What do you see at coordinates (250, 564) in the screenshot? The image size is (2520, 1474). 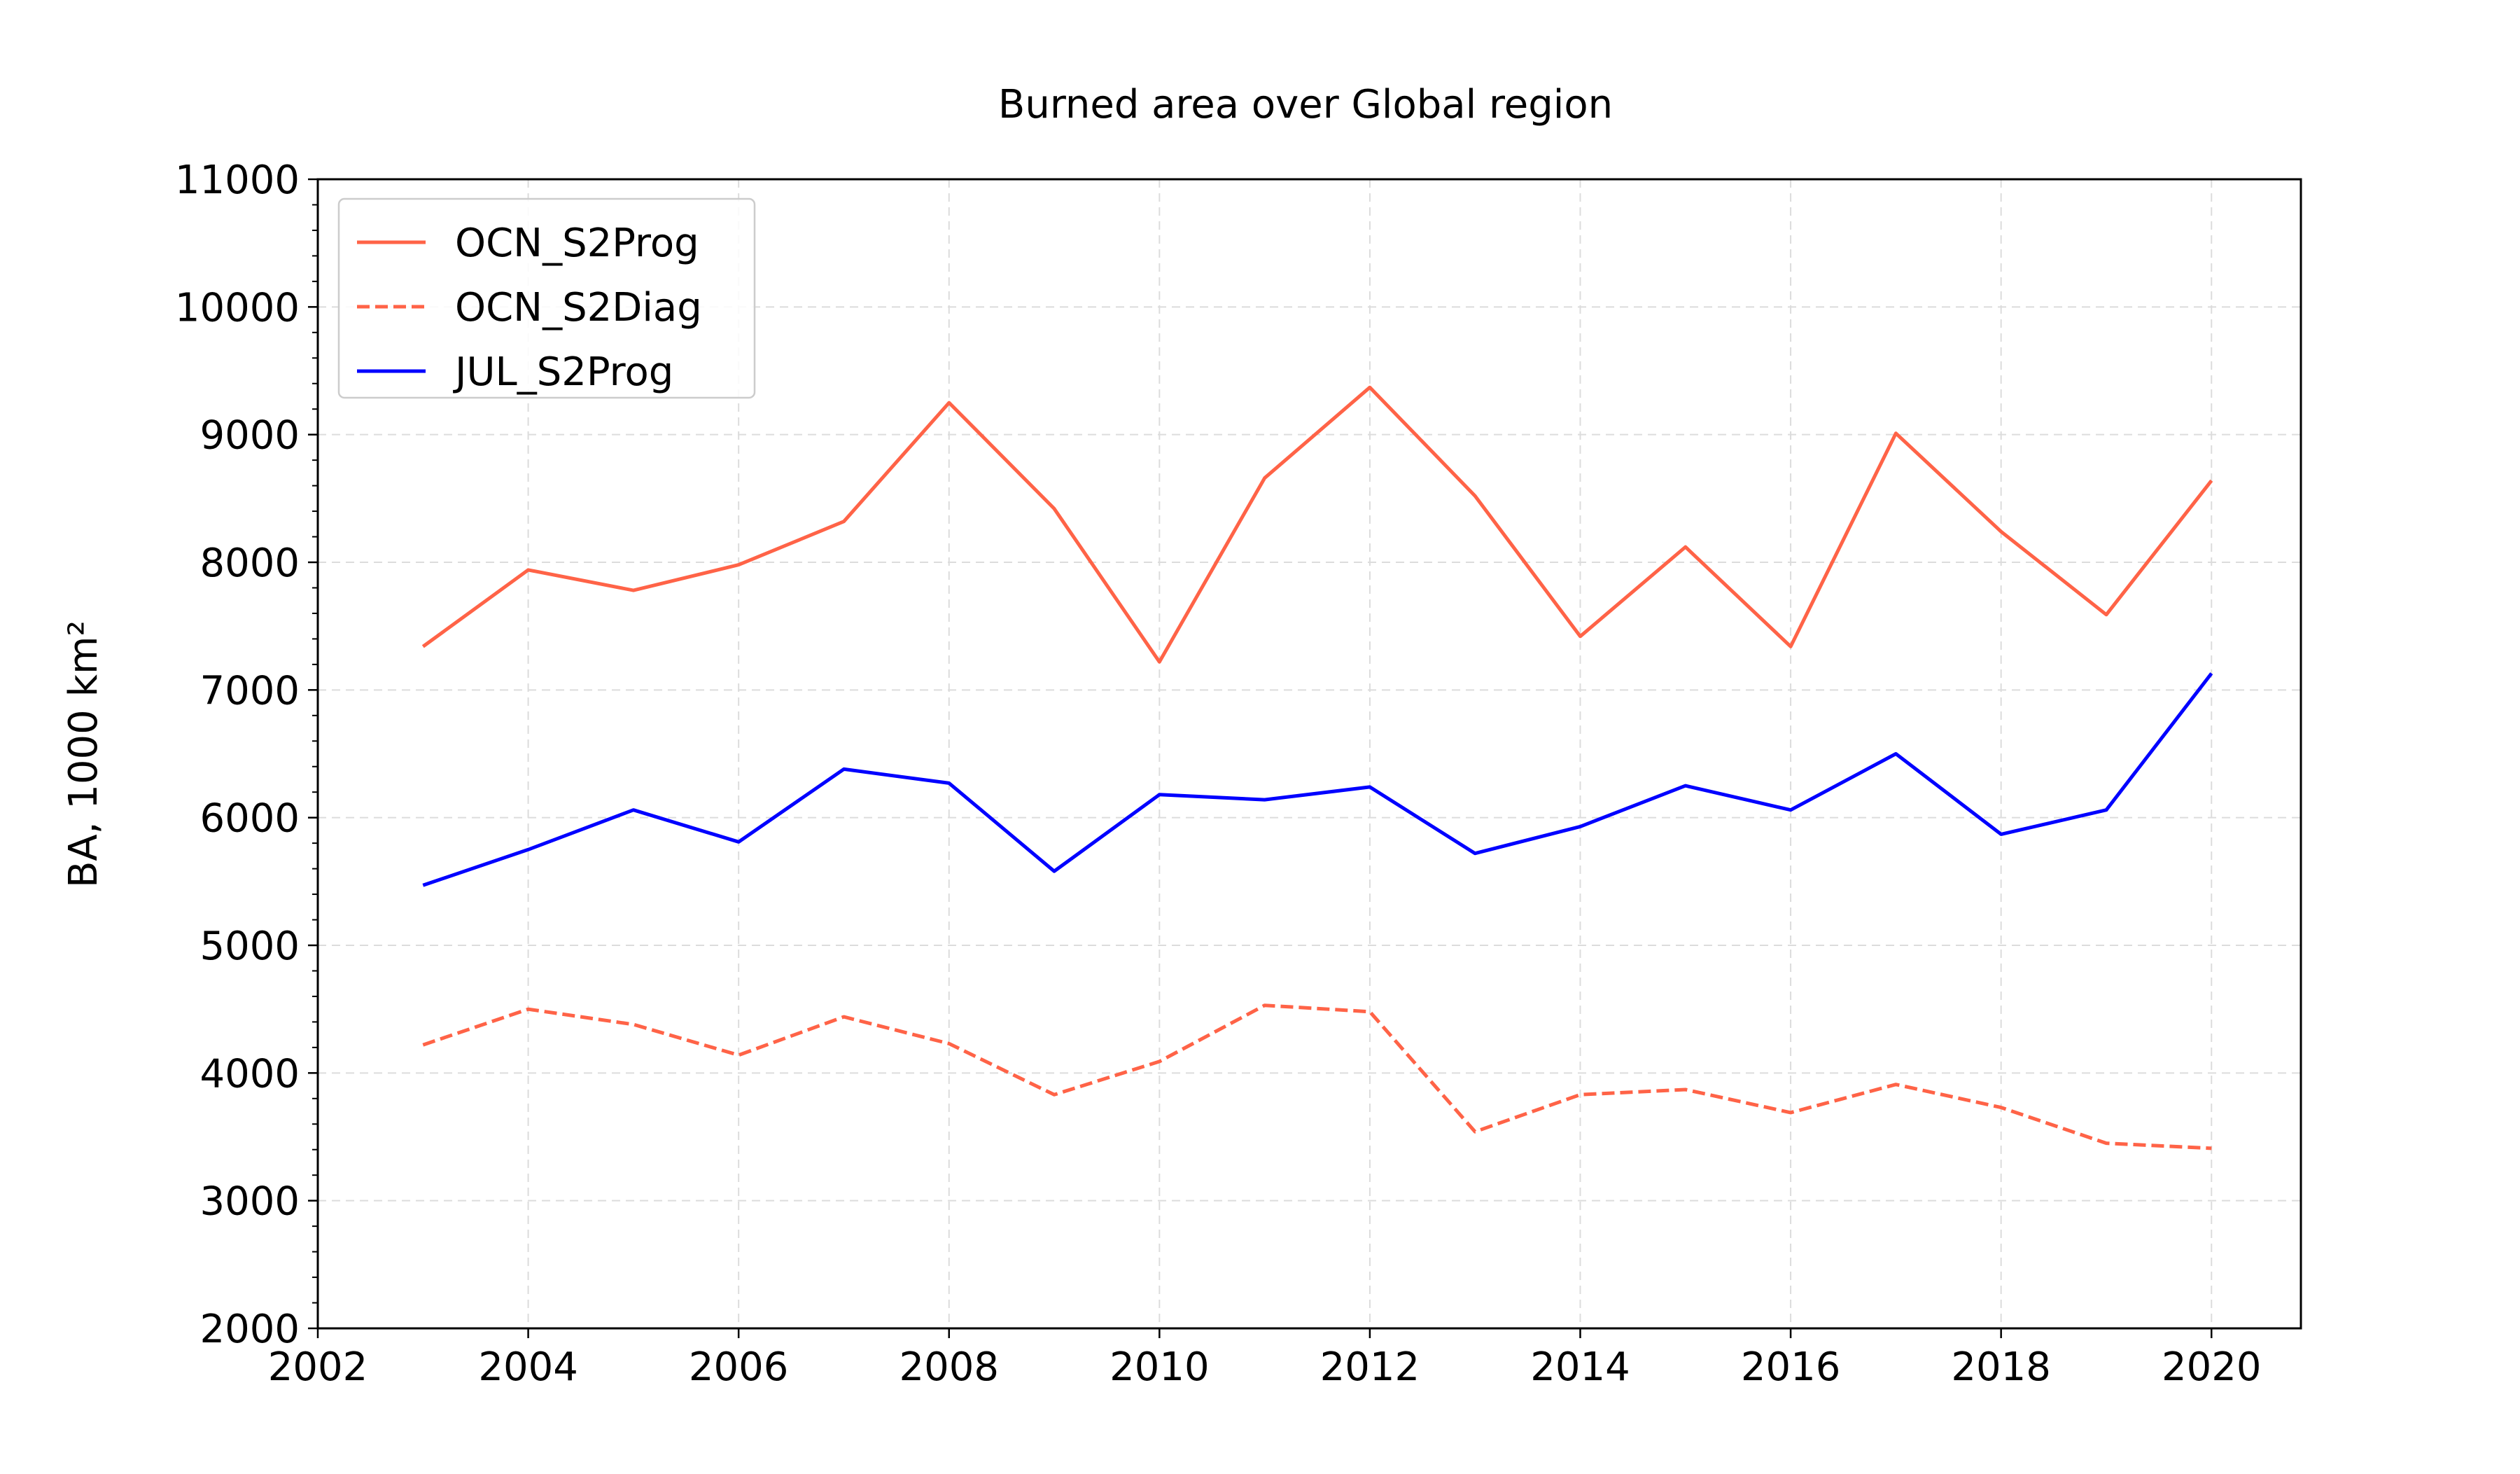 I see `y-tick-label: 8000` at bounding box center [250, 564].